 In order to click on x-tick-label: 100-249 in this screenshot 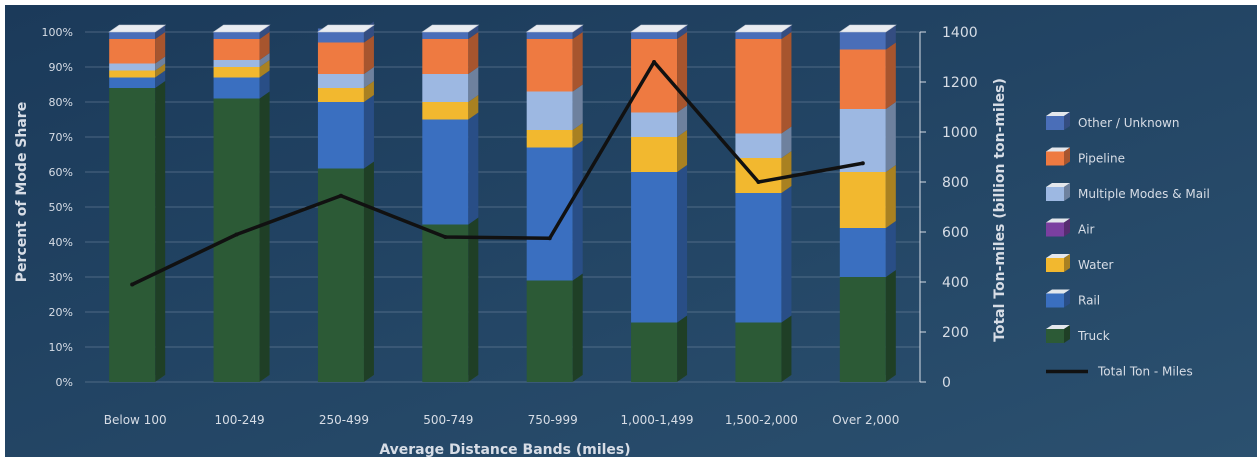, I will do `click(239, 420)`.